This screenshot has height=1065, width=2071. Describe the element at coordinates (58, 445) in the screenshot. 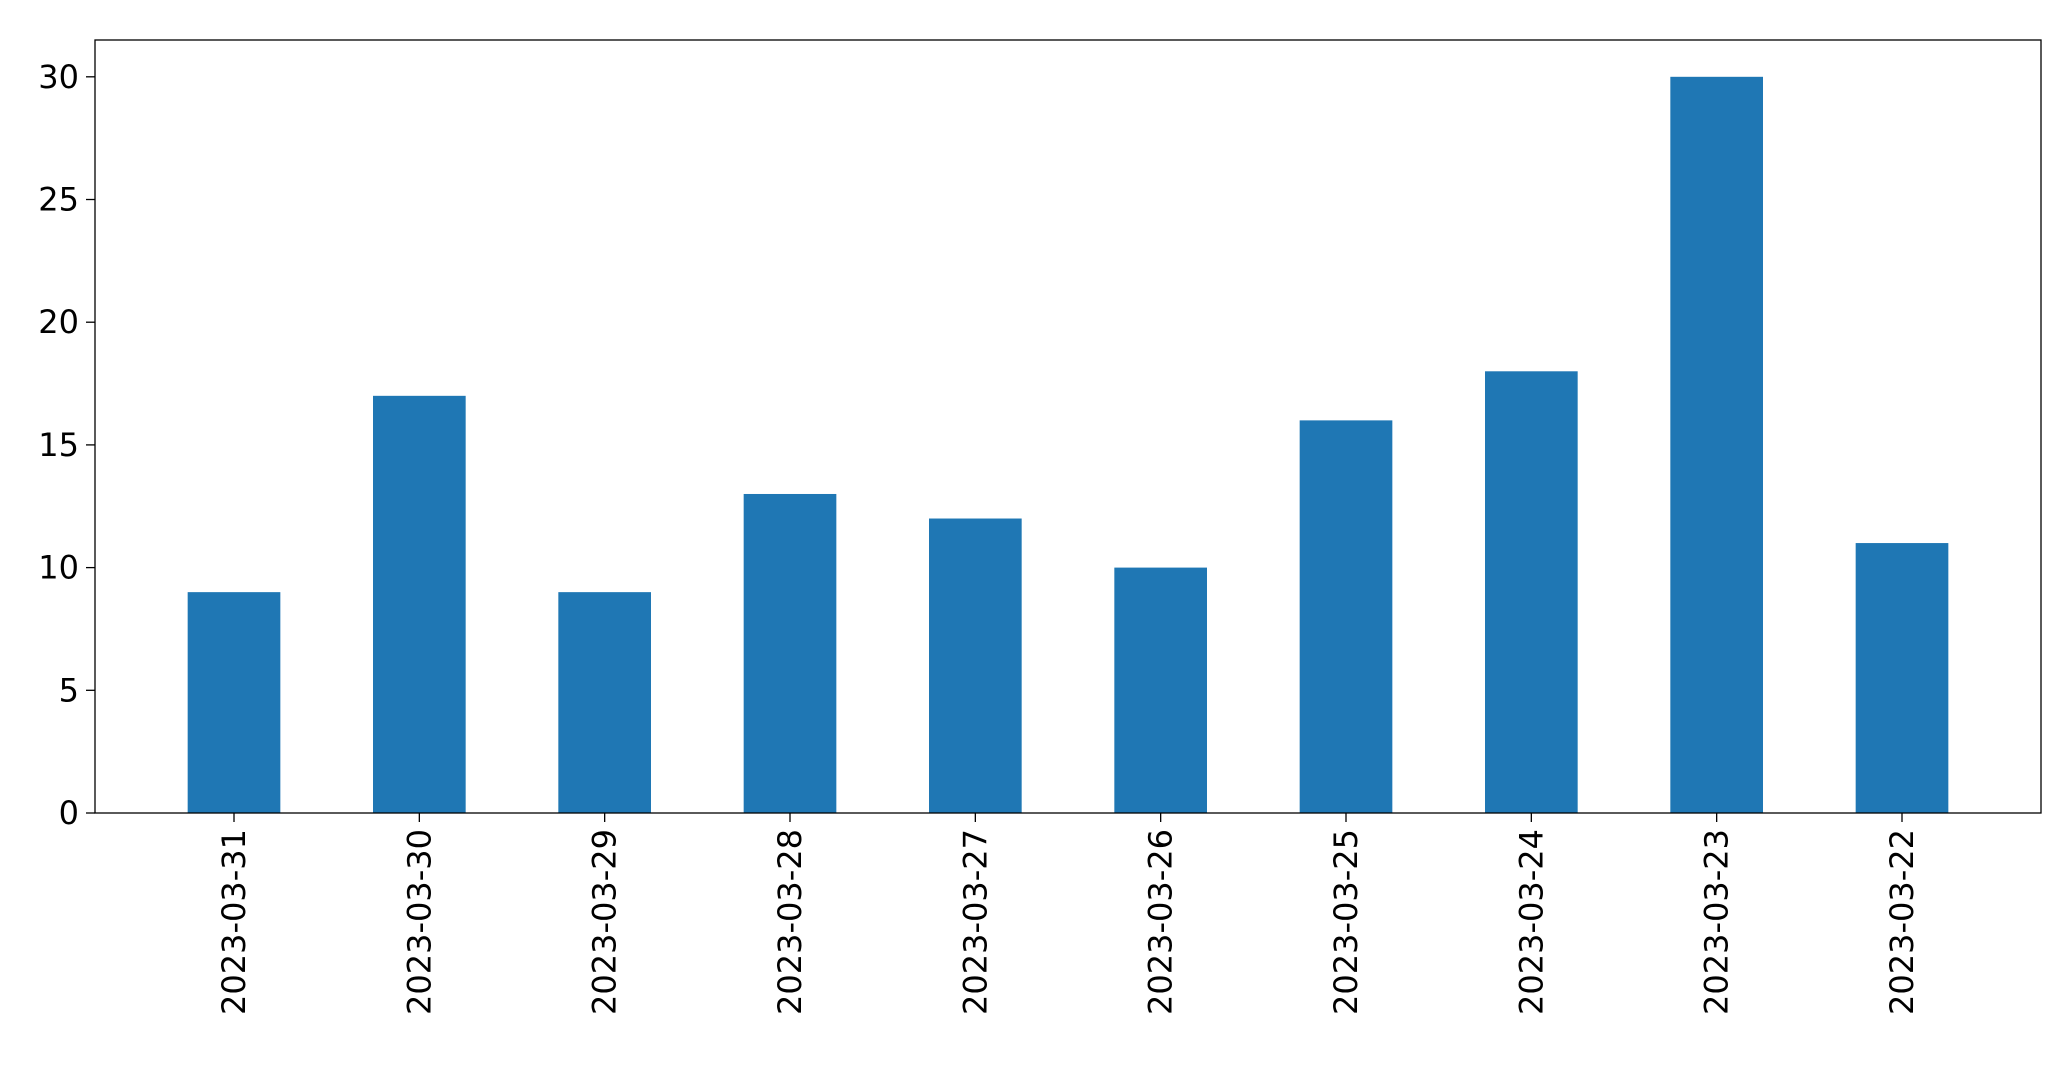

I see `y-tick-label: 15` at that location.